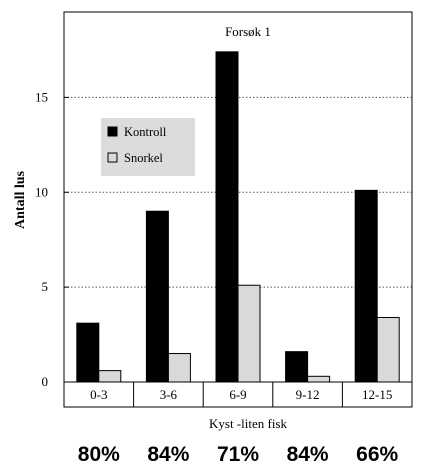 The image size is (424, 466). I want to click on percentage-label: 71%, so click(238, 454).